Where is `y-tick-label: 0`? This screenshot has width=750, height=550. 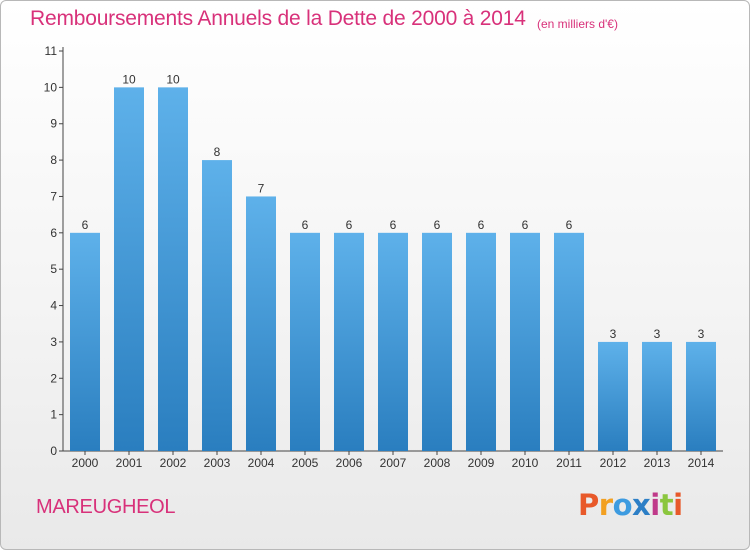 y-tick-label: 0 is located at coordinates (53, 451).